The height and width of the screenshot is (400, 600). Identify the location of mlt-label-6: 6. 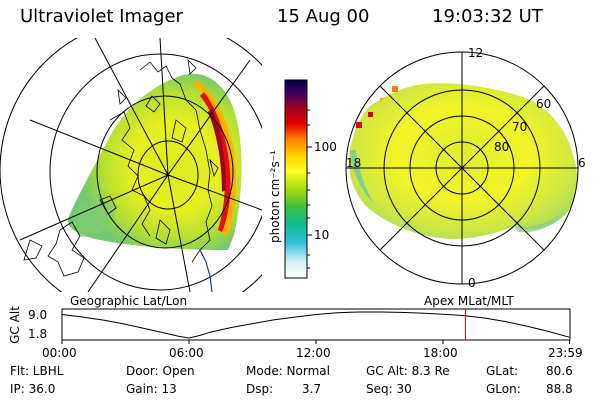
(582, 163).